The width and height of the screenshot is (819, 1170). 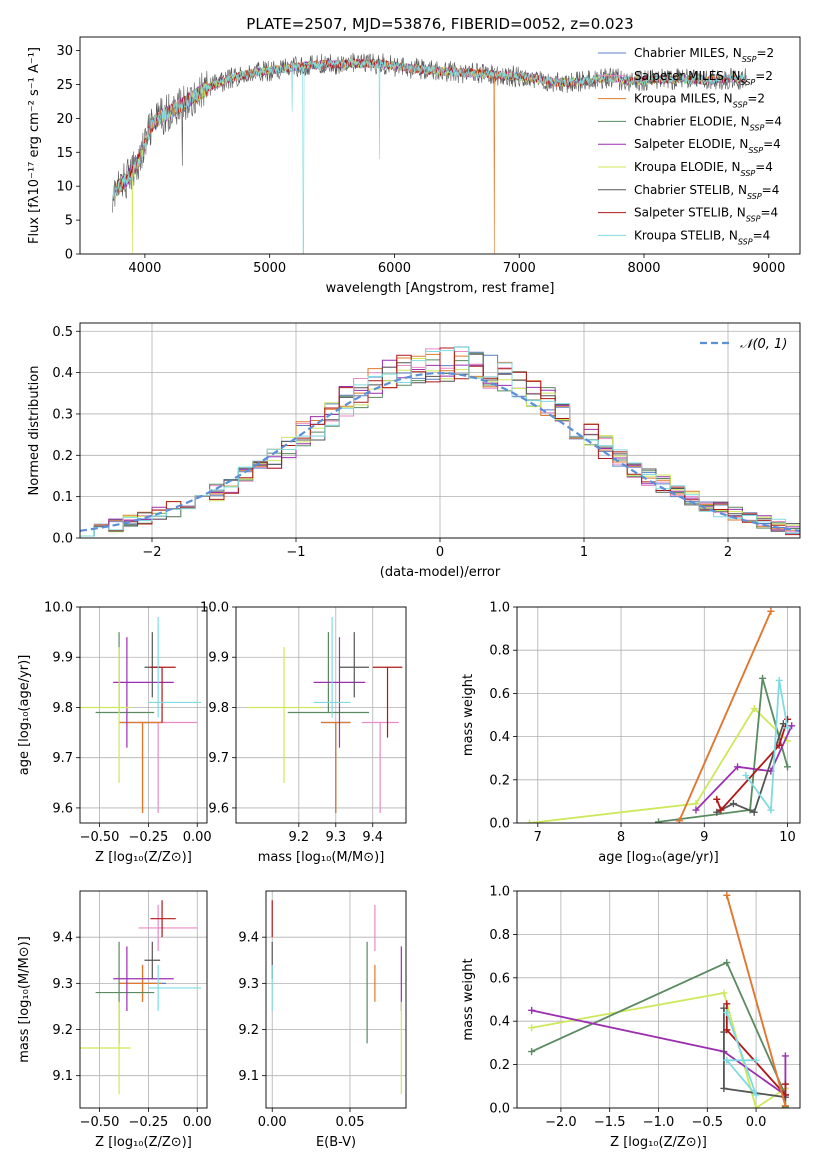 I want to click on x-tick-label: 0, so click(x=440, y=552).